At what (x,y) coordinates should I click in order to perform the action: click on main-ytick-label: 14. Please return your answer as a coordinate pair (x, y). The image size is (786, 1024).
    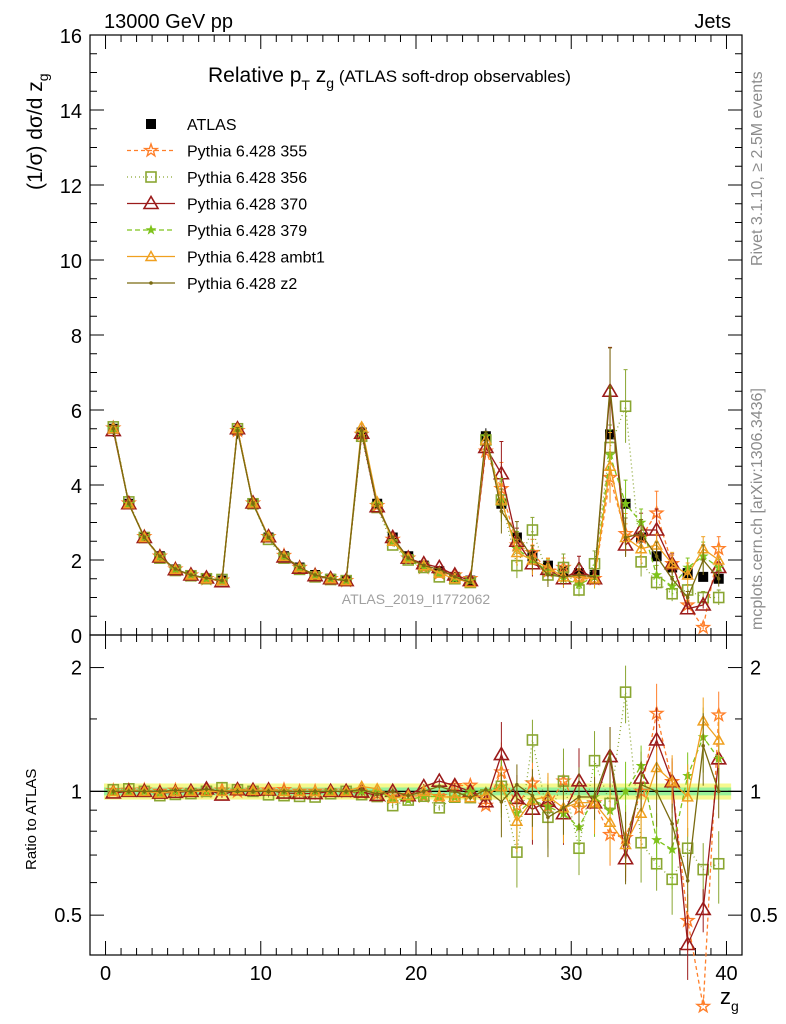
    Looking at the image, I should click on (71, 112).